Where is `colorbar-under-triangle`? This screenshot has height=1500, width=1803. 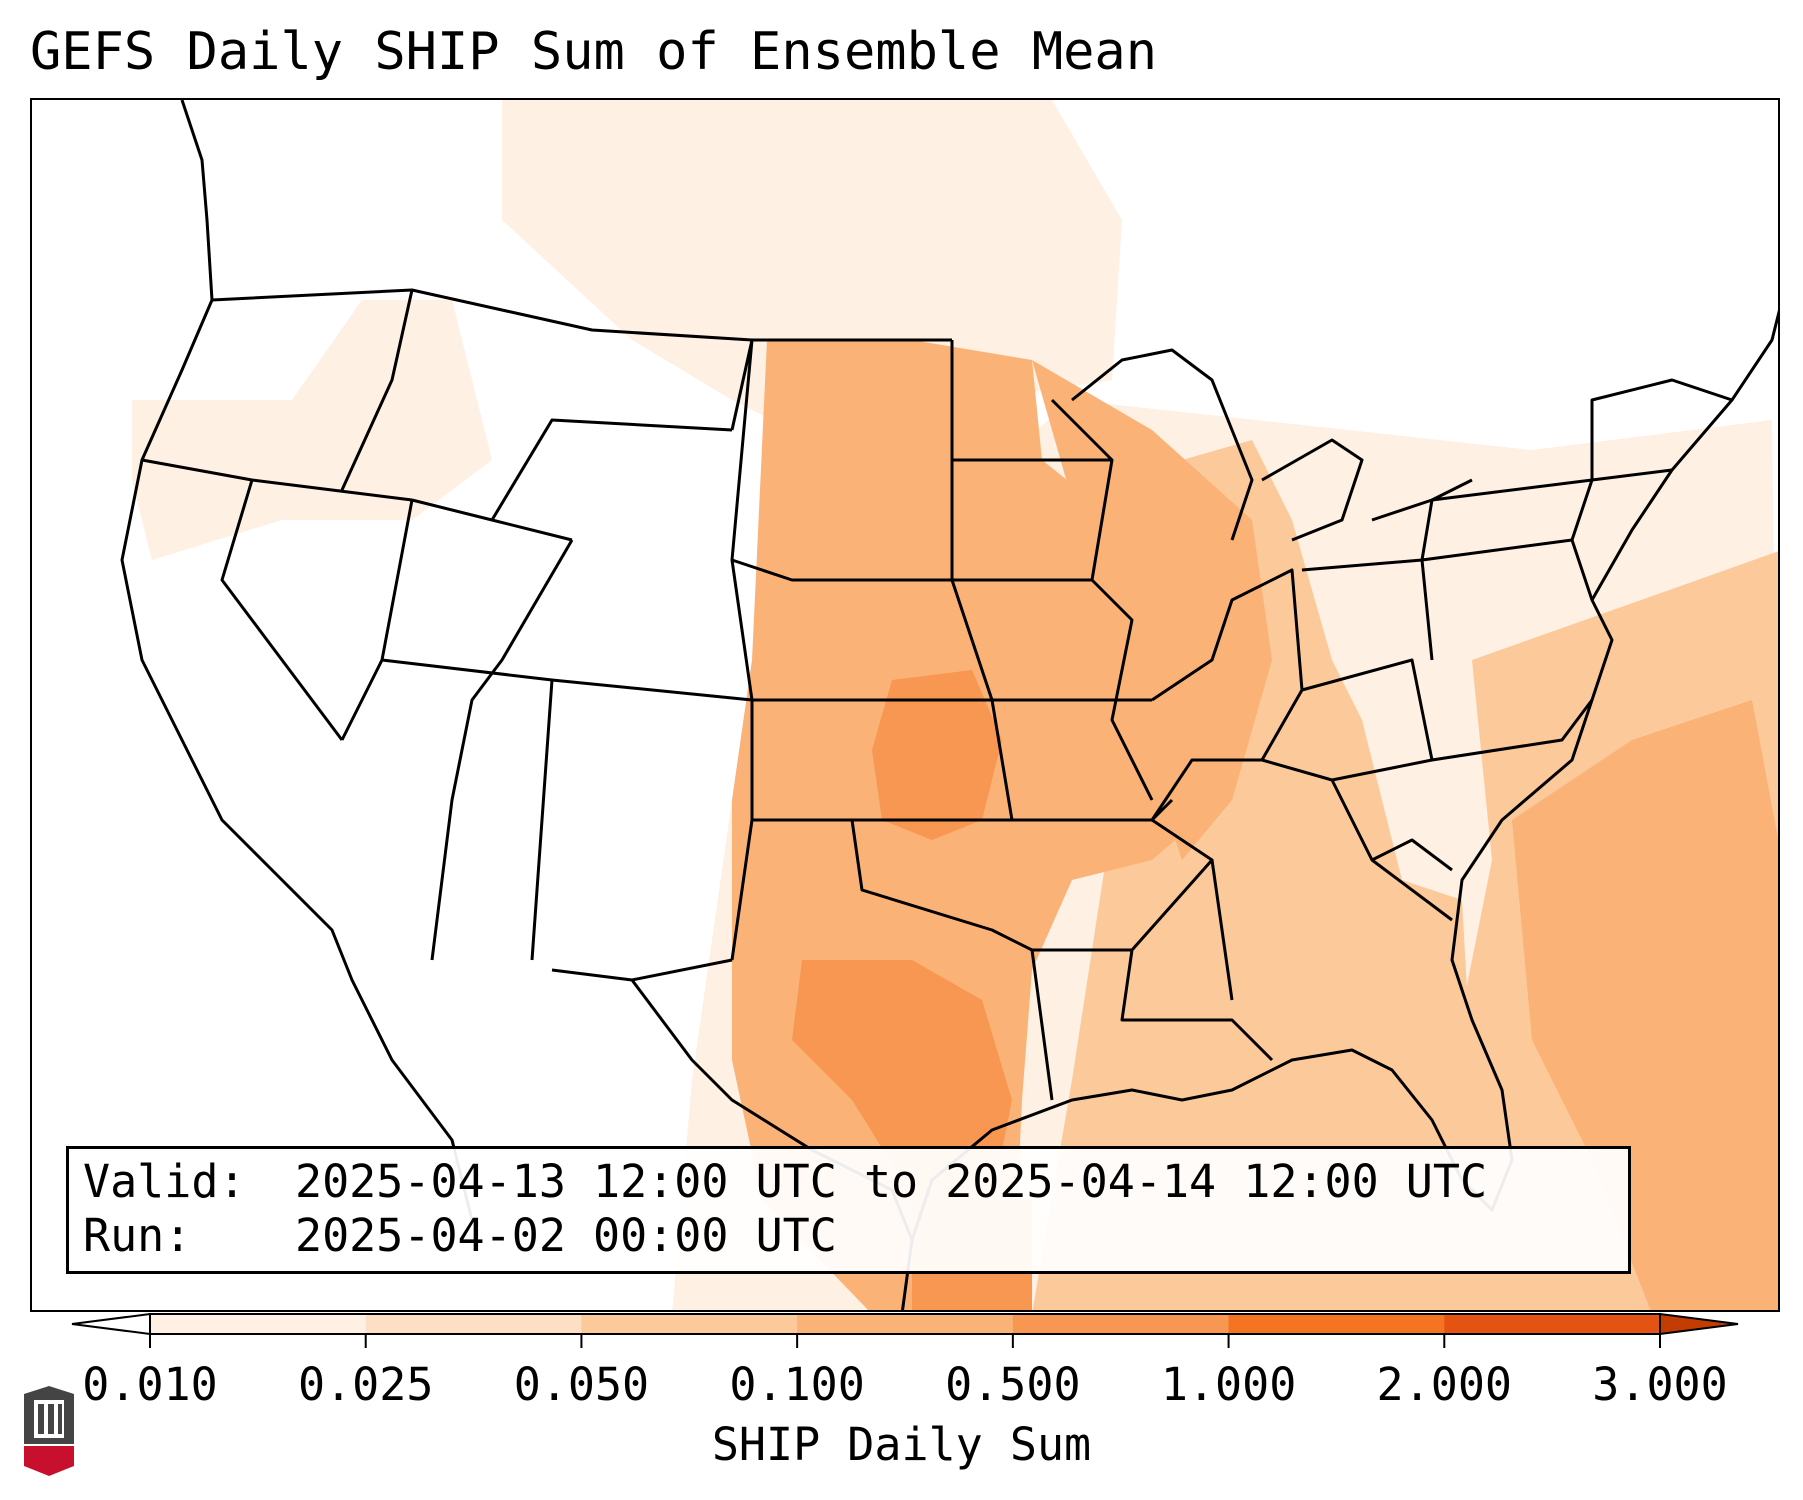 colorbar-under-triangle is located at coordinates (111, 1324).